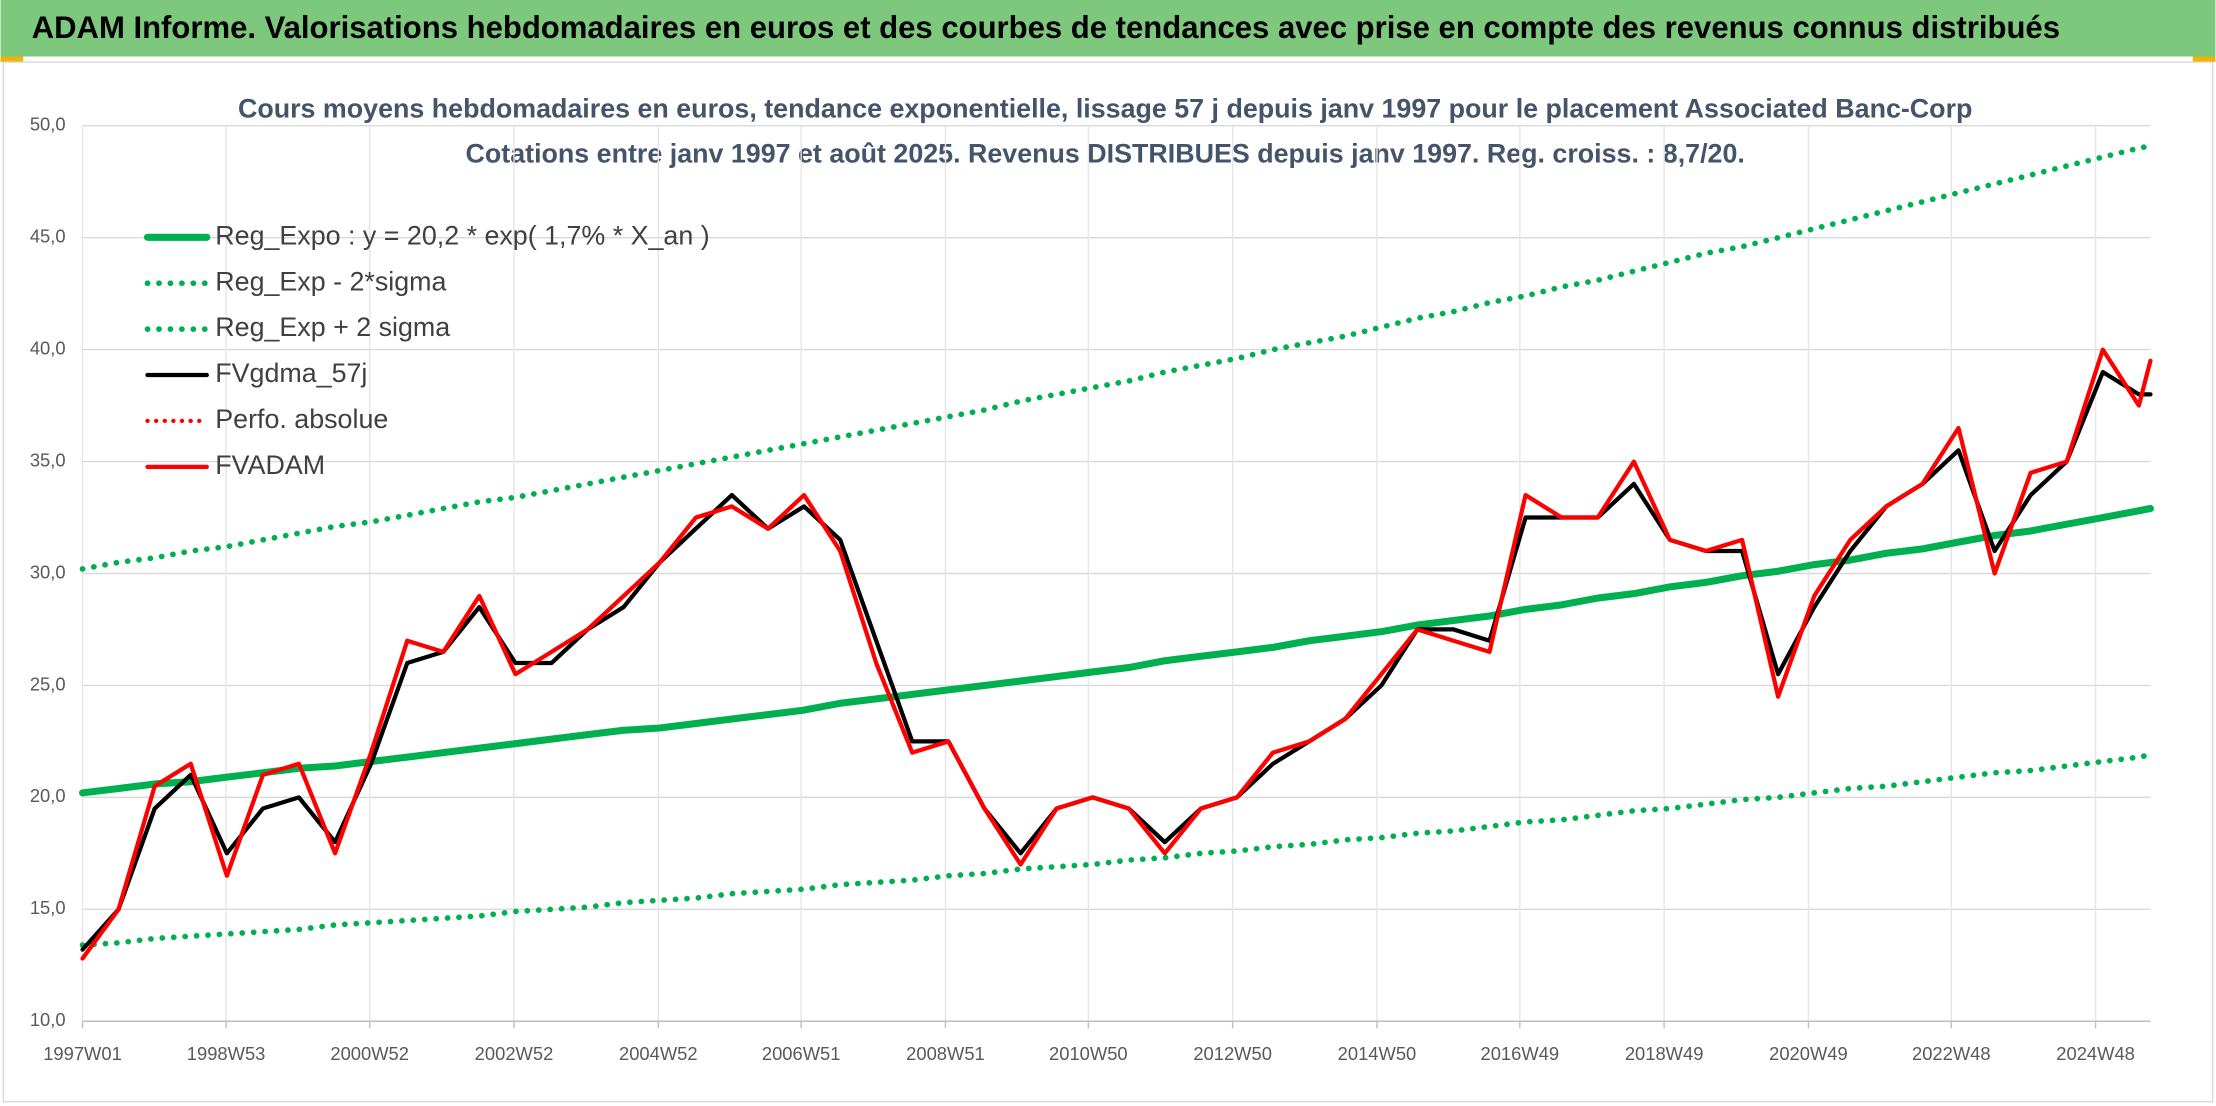  Describe the element at coordinates (48, 907) in the screenshot. I see `y-tick-label: 15,0` at that location.